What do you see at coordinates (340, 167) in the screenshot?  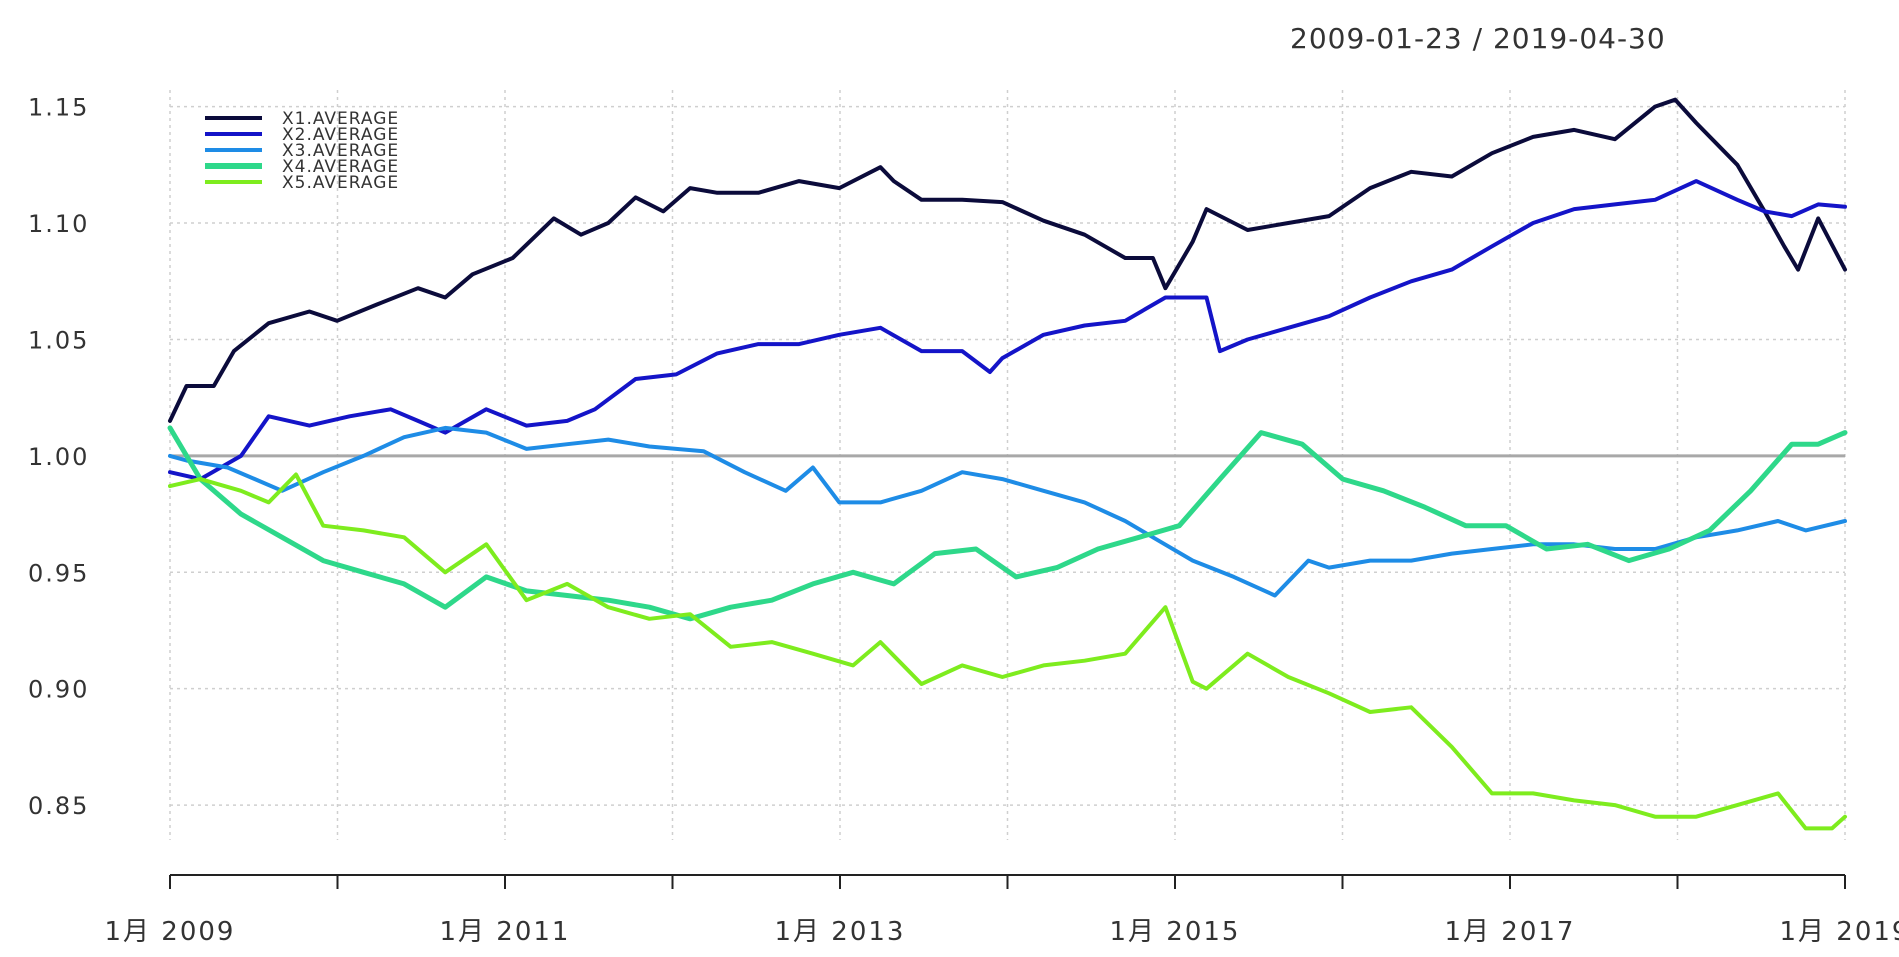 I see `legend-label-x4: X4.AVERAGE` at bounding box center [340, 167].